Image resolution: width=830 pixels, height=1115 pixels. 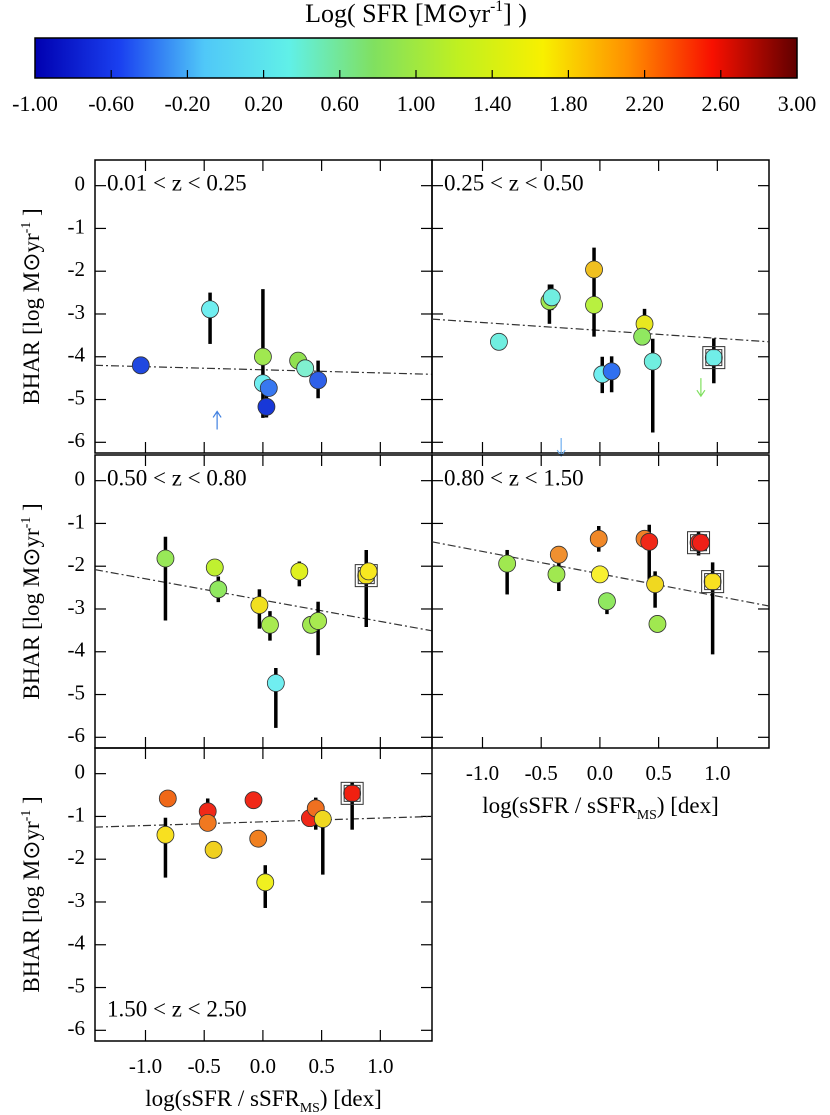 What do you see at coordinates (222, 1098) in the screenshot?
I see `label-part: log(sSFR / sSFR` at bounding box center [222, 1098].